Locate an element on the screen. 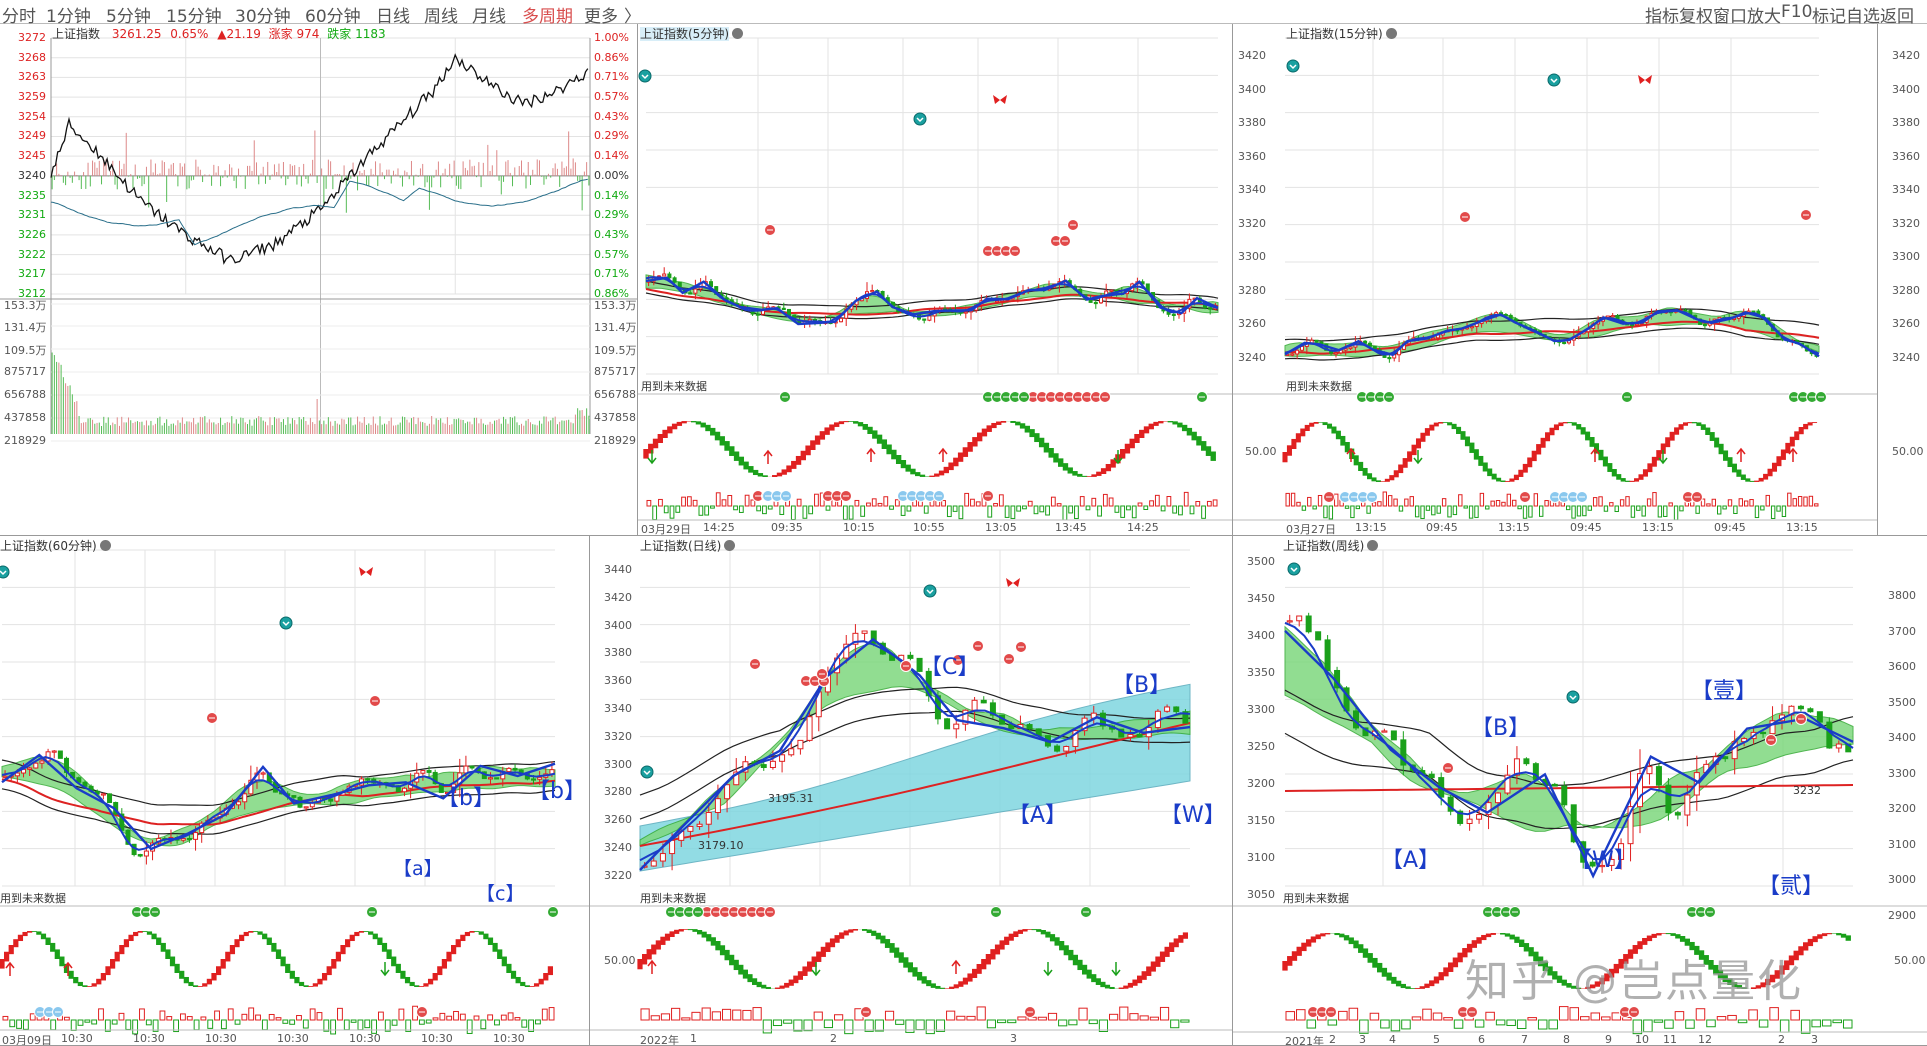 This screenshot has height=1046, width=1927. wave-label-c: 【c】 is located at coordinates (500, 894).